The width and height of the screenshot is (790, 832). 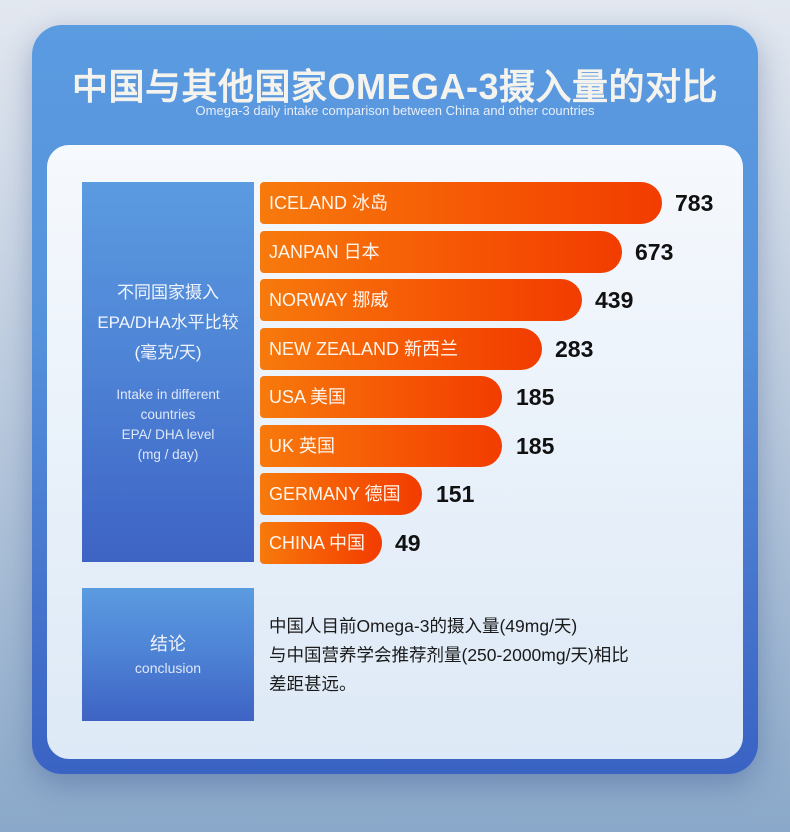 I want to click on bar-usa: USA 美国, so click(x=381, y=397).